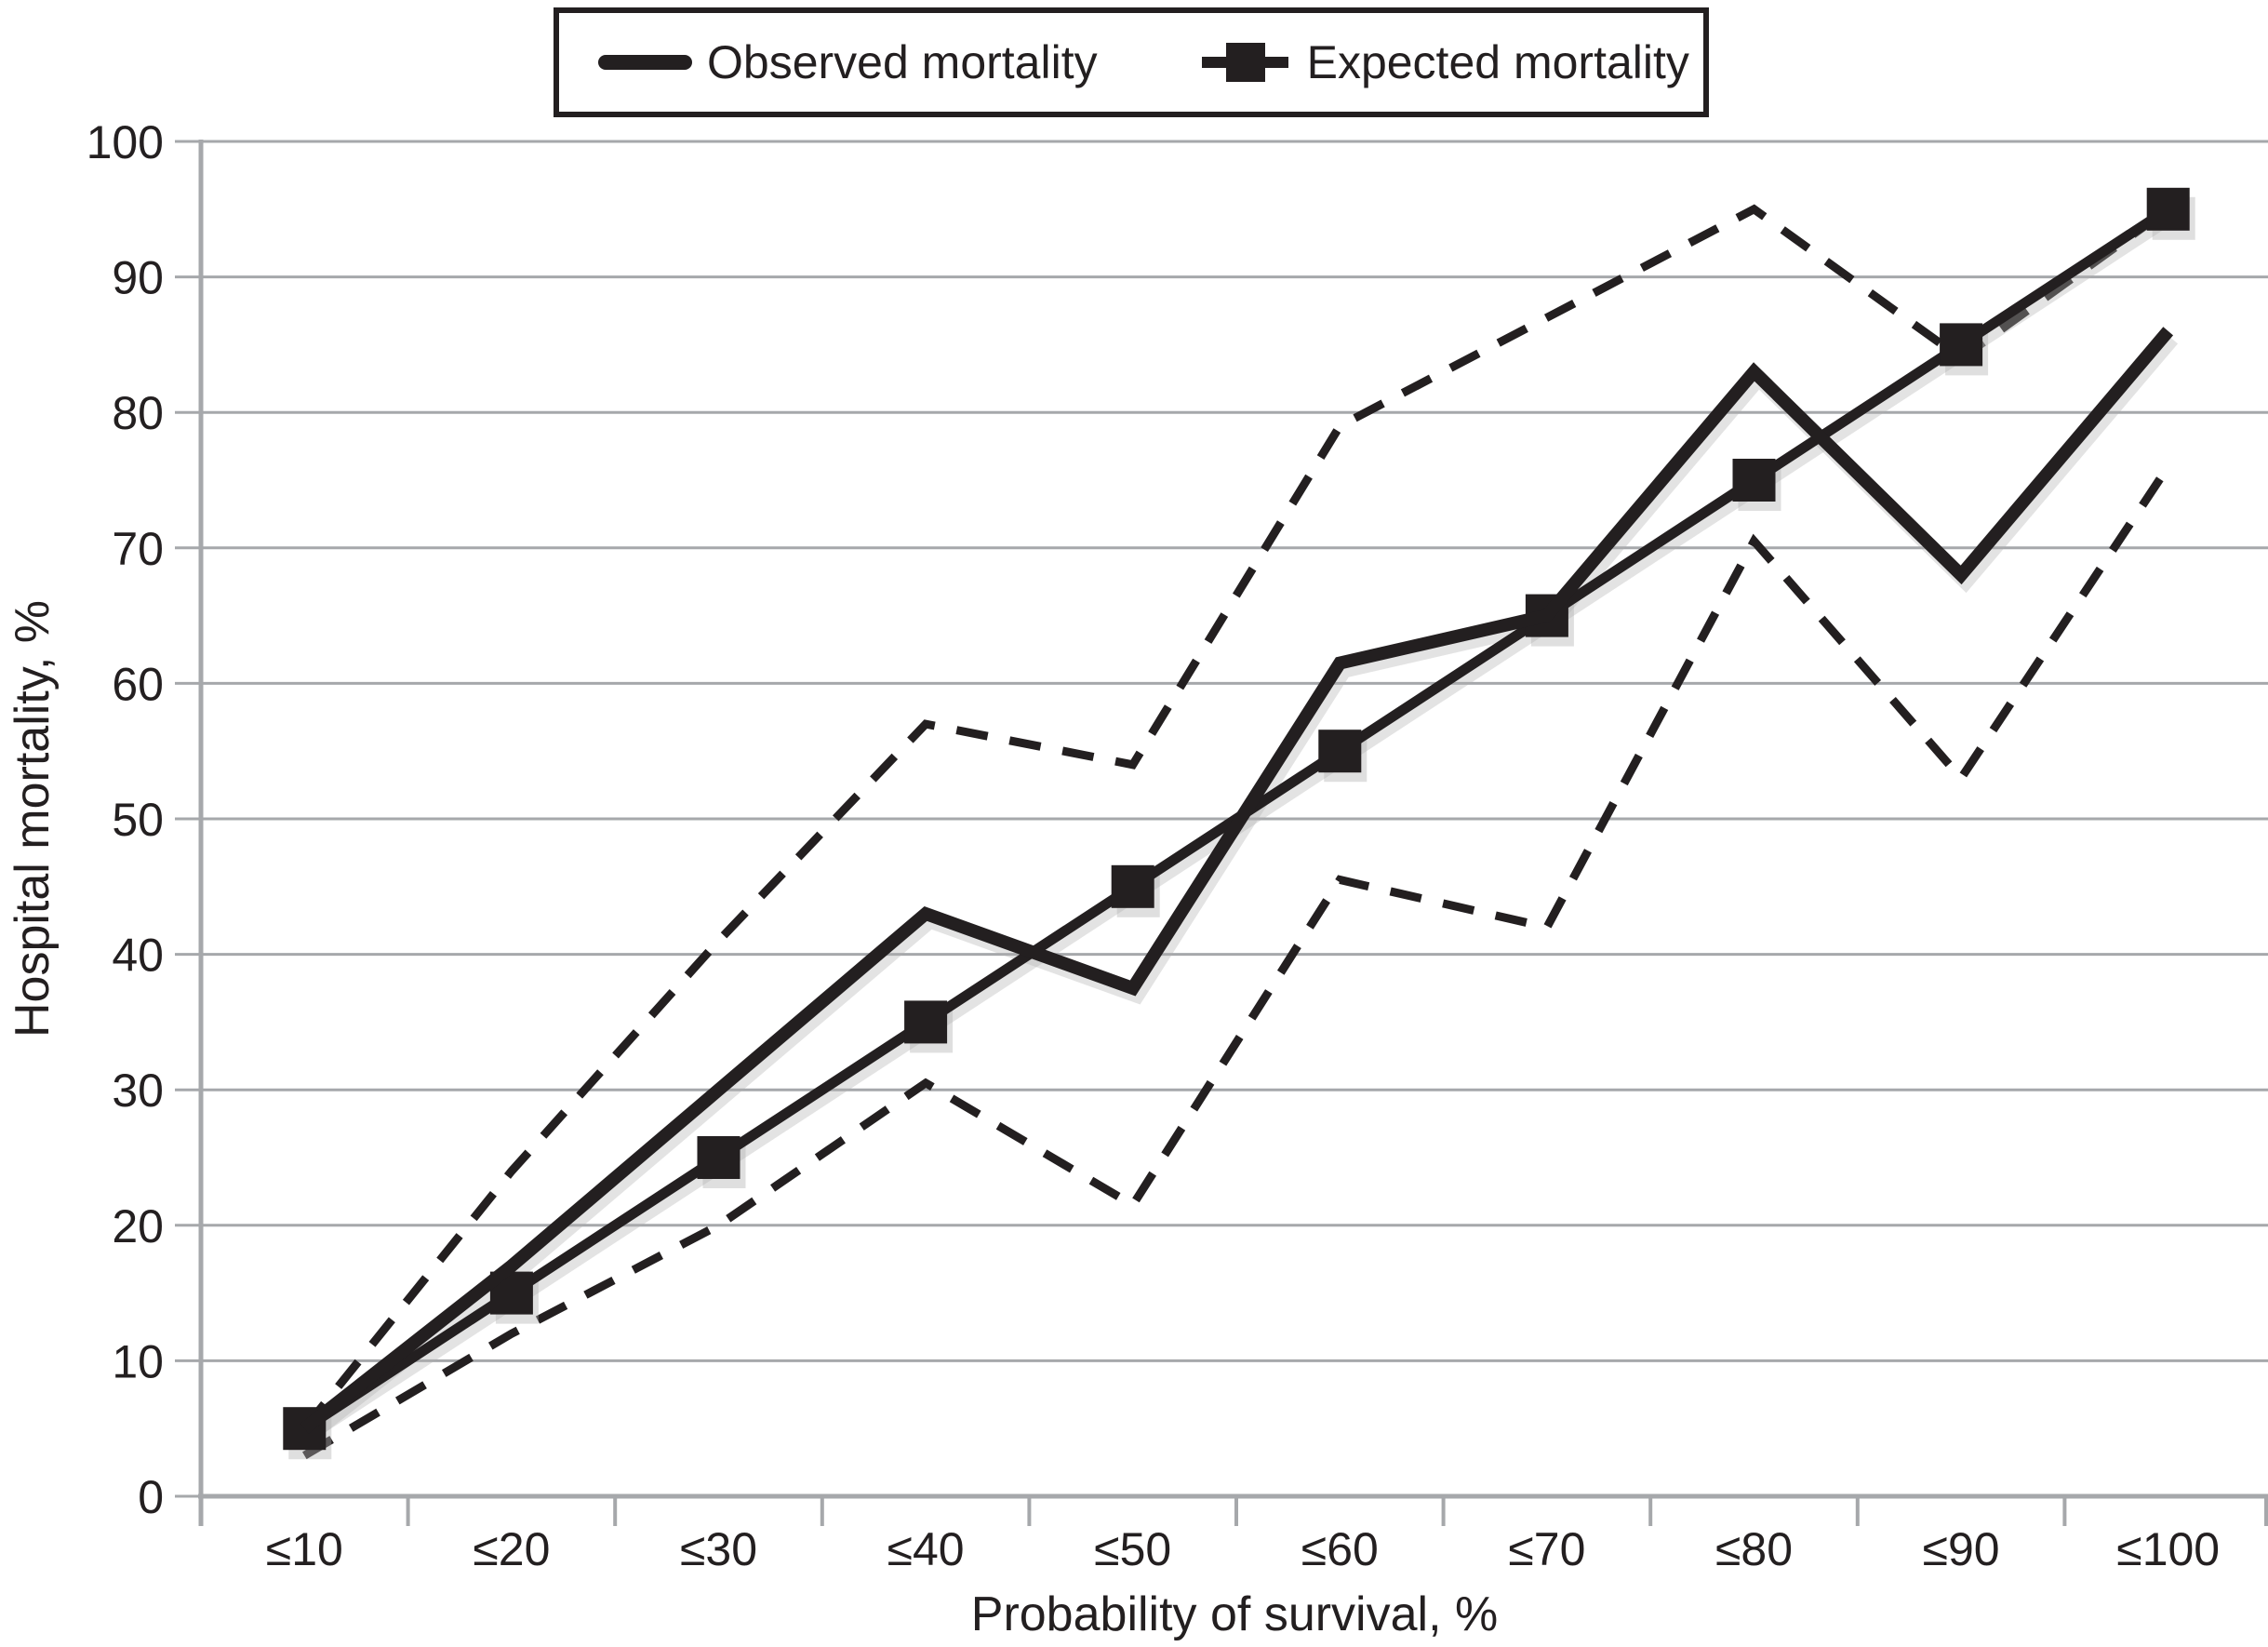  I want to click on expected-line-square-swatch-icon, so click(1245, 62).